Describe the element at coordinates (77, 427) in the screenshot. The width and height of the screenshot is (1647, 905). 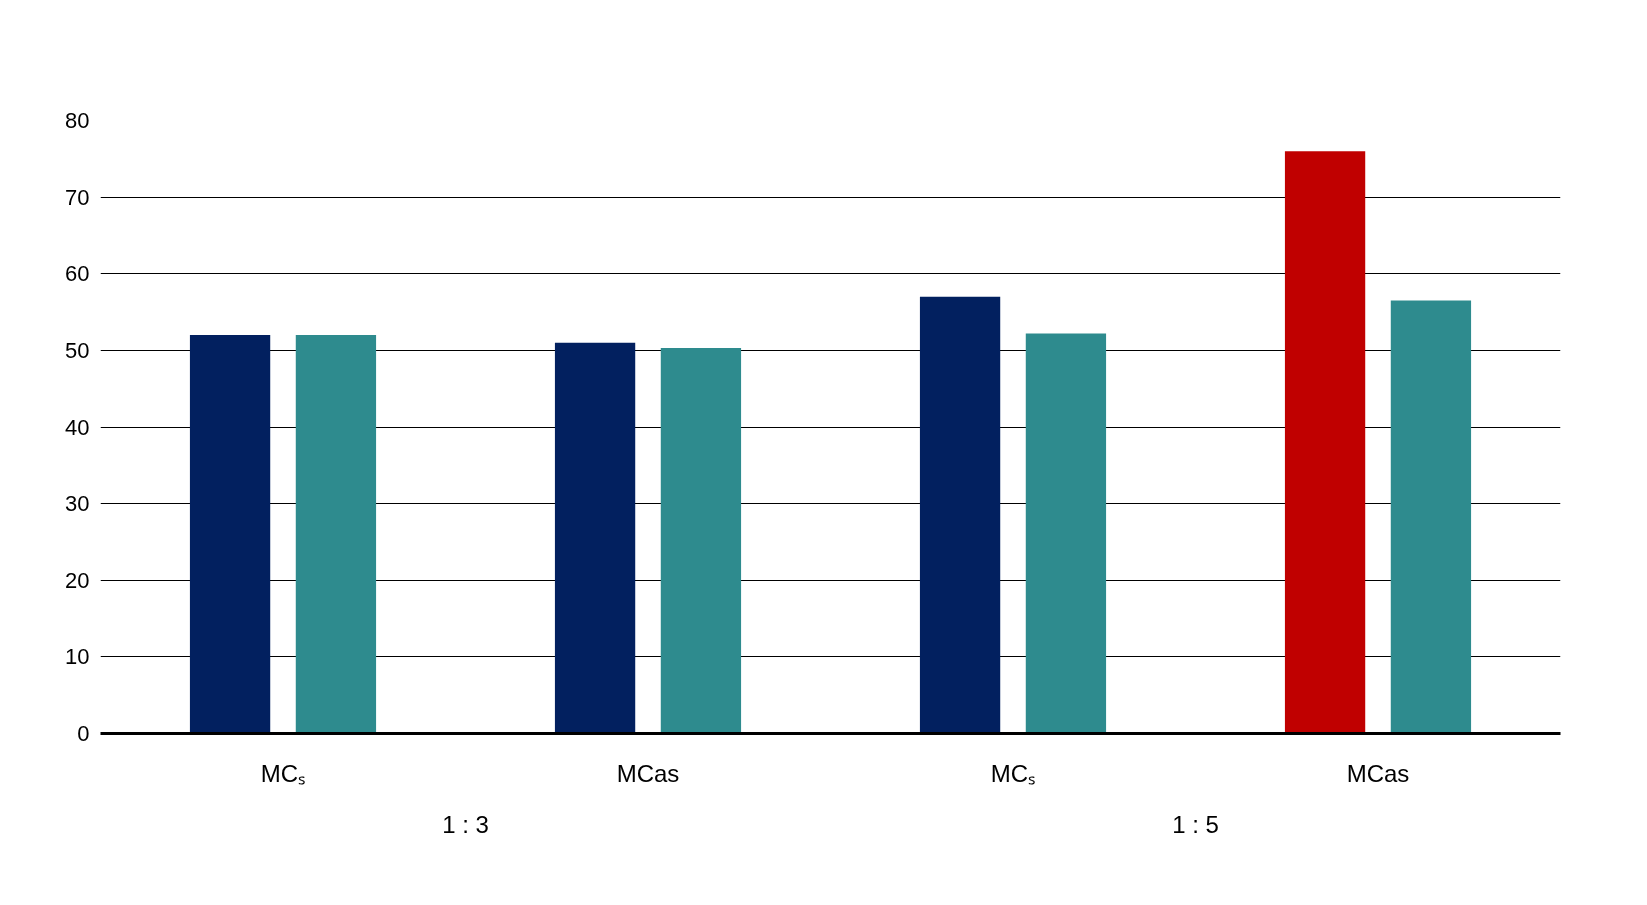
I see `y-tick-label: 40` at that location.